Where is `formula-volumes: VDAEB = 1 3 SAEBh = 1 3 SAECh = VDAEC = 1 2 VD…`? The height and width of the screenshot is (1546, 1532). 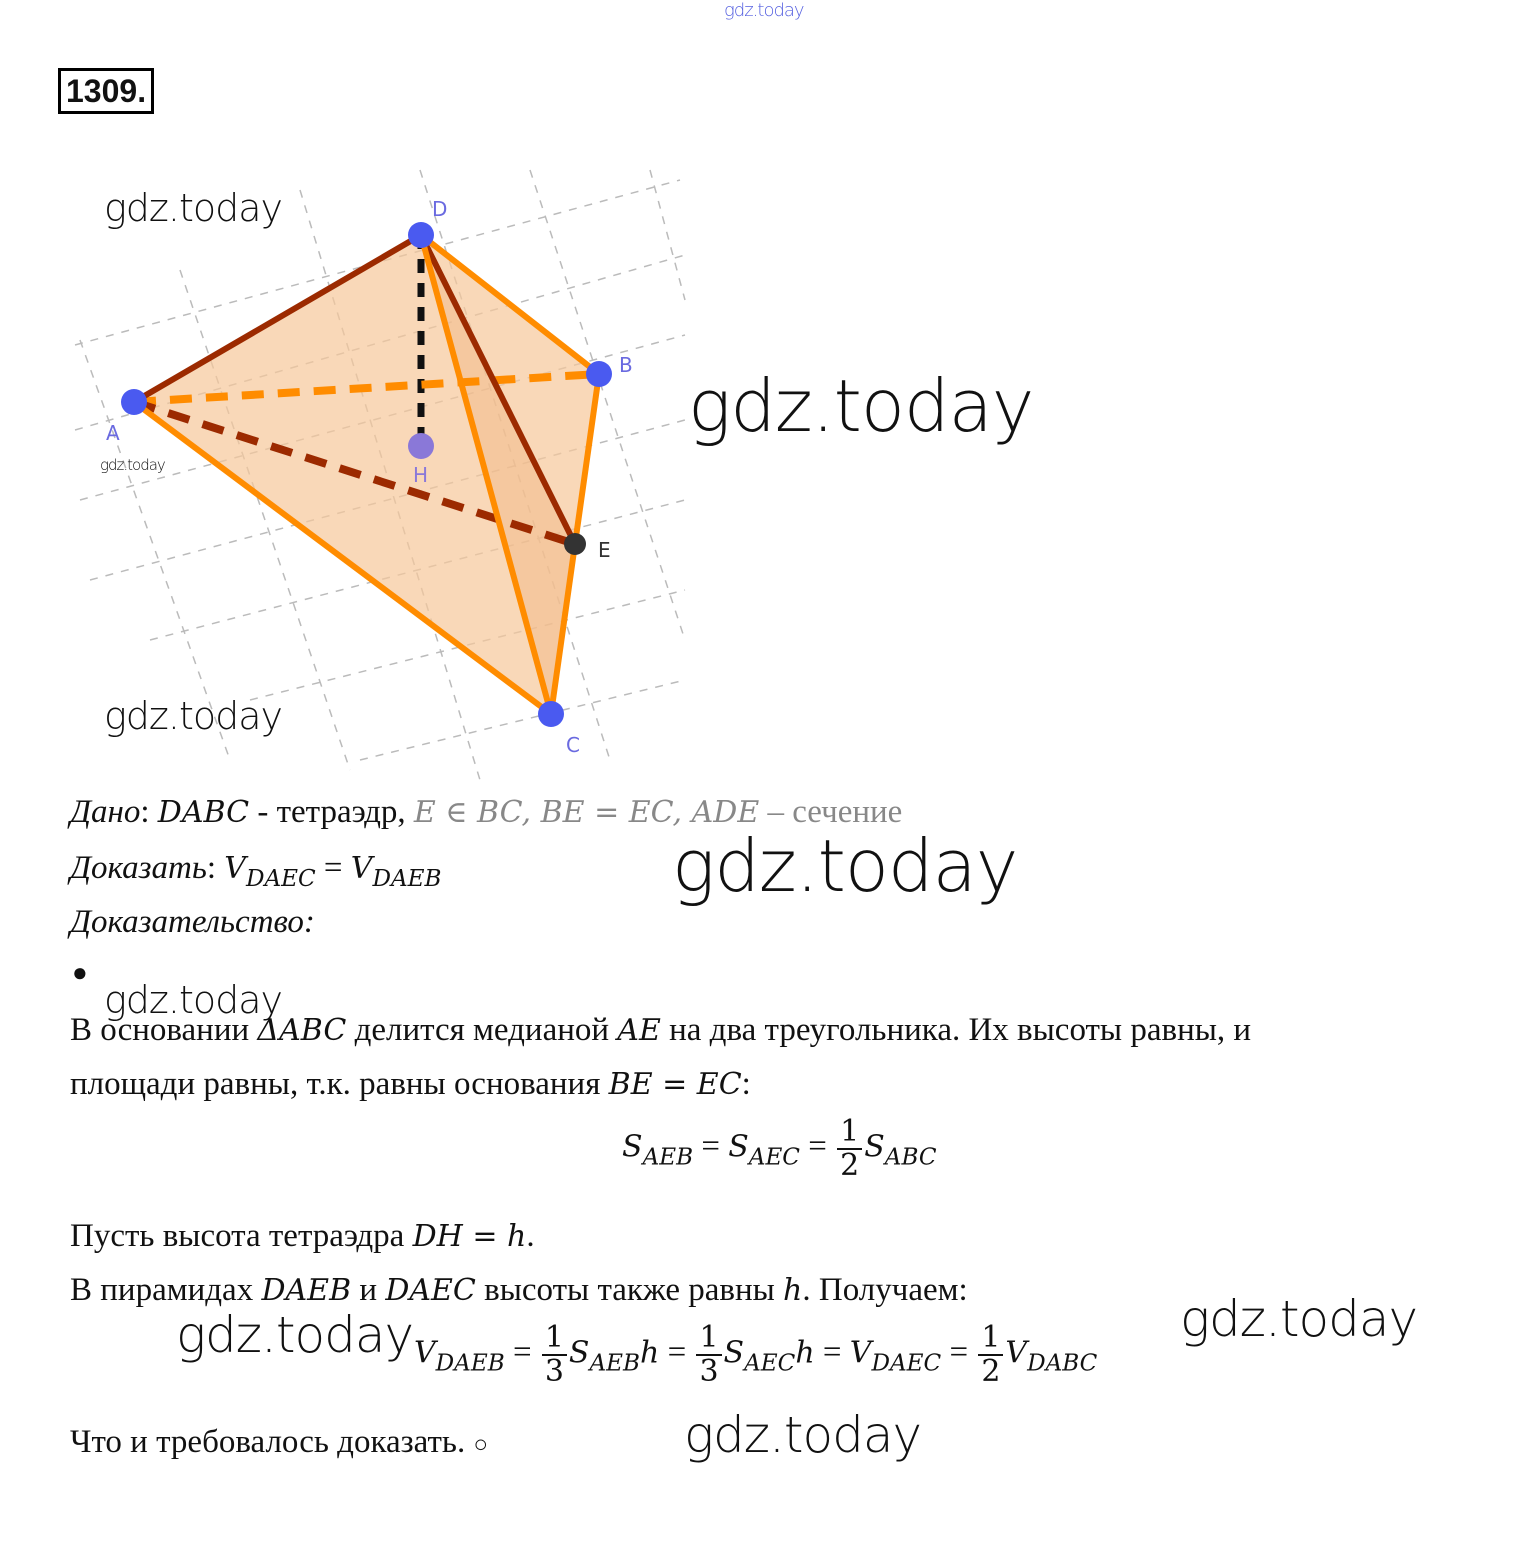 formula-volumes: VDAEB = 1 3 SAEBh = 1 3 SAECh = VDAEC = 1 2 VD… is located at coordinates (756, 1354).